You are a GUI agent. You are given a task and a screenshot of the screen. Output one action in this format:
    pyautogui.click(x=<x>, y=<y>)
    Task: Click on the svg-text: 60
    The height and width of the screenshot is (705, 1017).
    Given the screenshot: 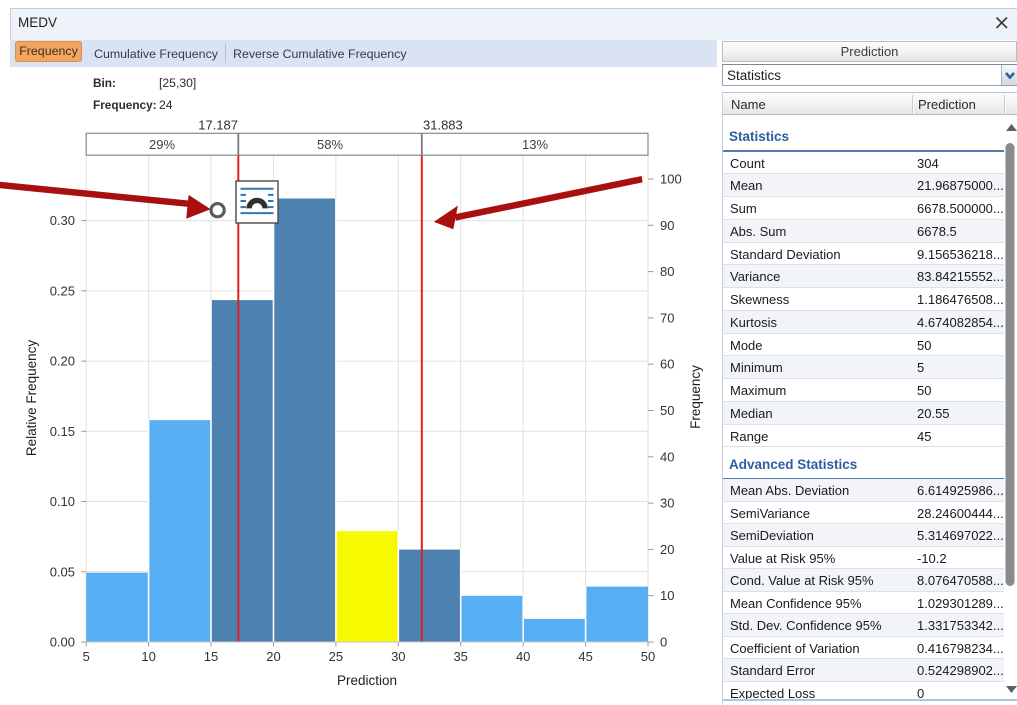 What is the action you would take?
    pyautogui.click(x=667, y=364)
    